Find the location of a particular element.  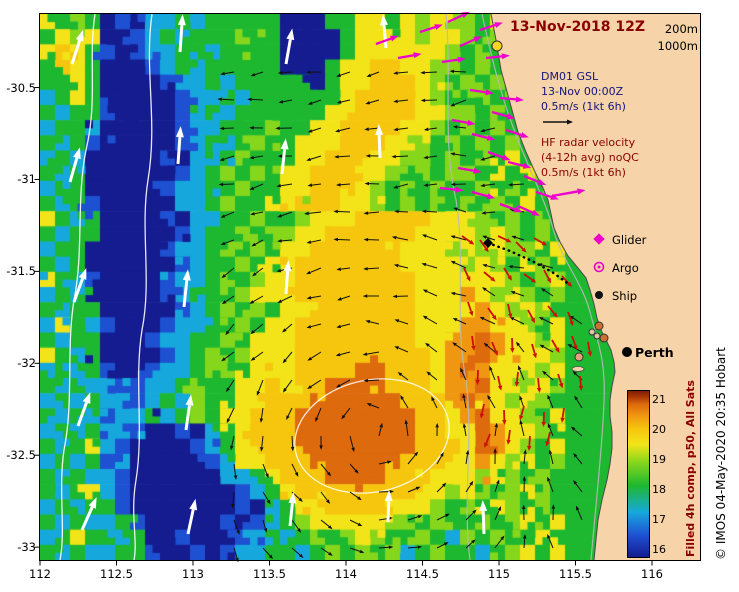

plot-title: 13-Nov-2018 12Z is located at coordinates (578, 27).